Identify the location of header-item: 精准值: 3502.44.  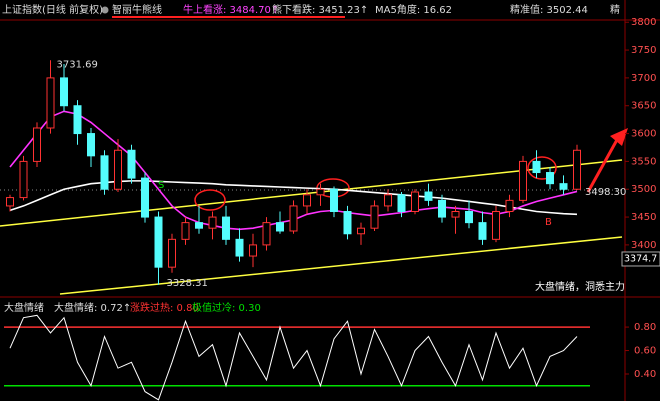
(549, 9).